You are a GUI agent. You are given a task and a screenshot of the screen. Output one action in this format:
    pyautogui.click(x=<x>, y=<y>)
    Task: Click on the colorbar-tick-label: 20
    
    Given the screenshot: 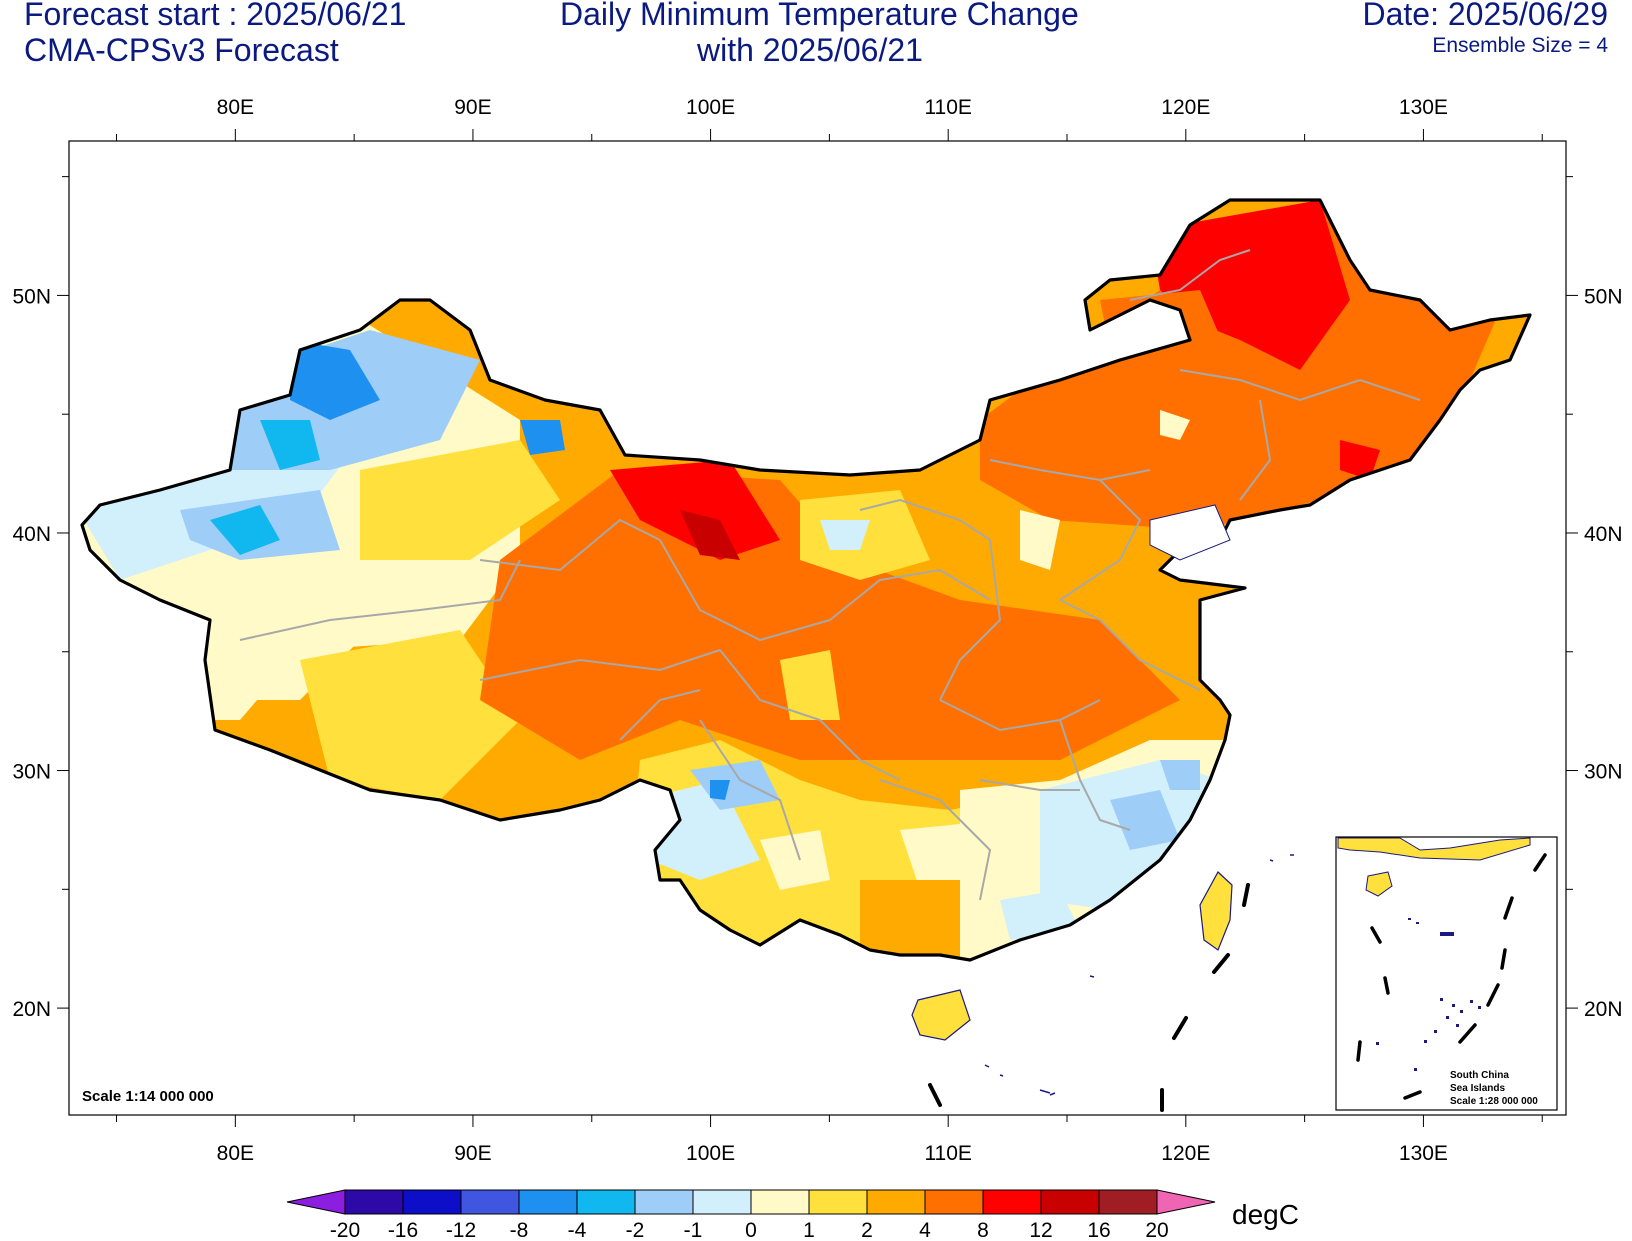 What is the action you would take?
    pyautogui.click(x=1156, y=1230)
    